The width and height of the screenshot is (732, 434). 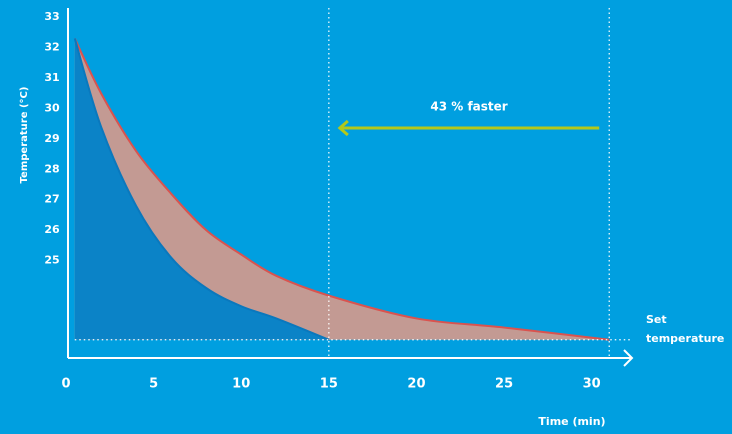 What do you see at coordinates (52, 229) in the screenshot?
I see `y-tick-label: 26` at bounding box center [52, 229].